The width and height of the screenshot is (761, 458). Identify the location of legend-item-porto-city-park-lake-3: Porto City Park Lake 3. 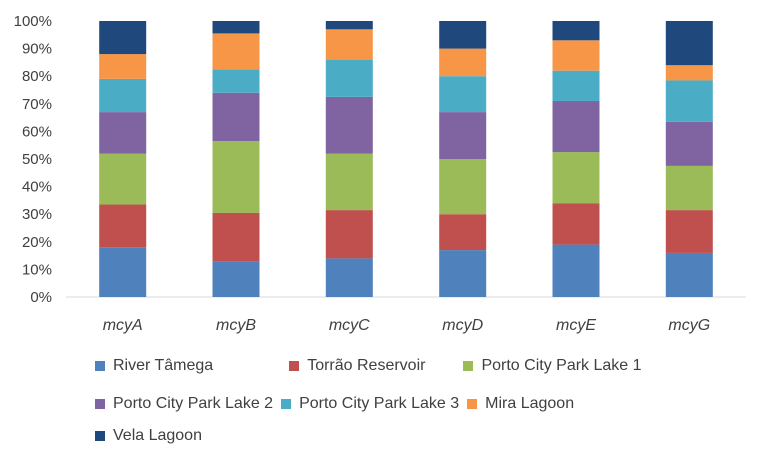
(370, 404).